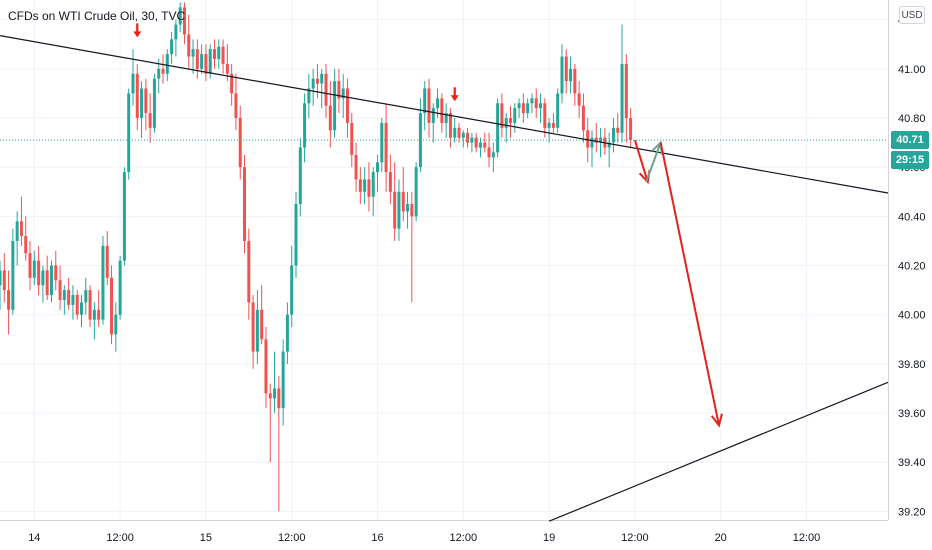 The height and width of the screenshot is (550, 932). What do you see at coordinates (653, 162) in the screenshot?
I see `arrow-projected-retest` at bounding box center [653, 162].